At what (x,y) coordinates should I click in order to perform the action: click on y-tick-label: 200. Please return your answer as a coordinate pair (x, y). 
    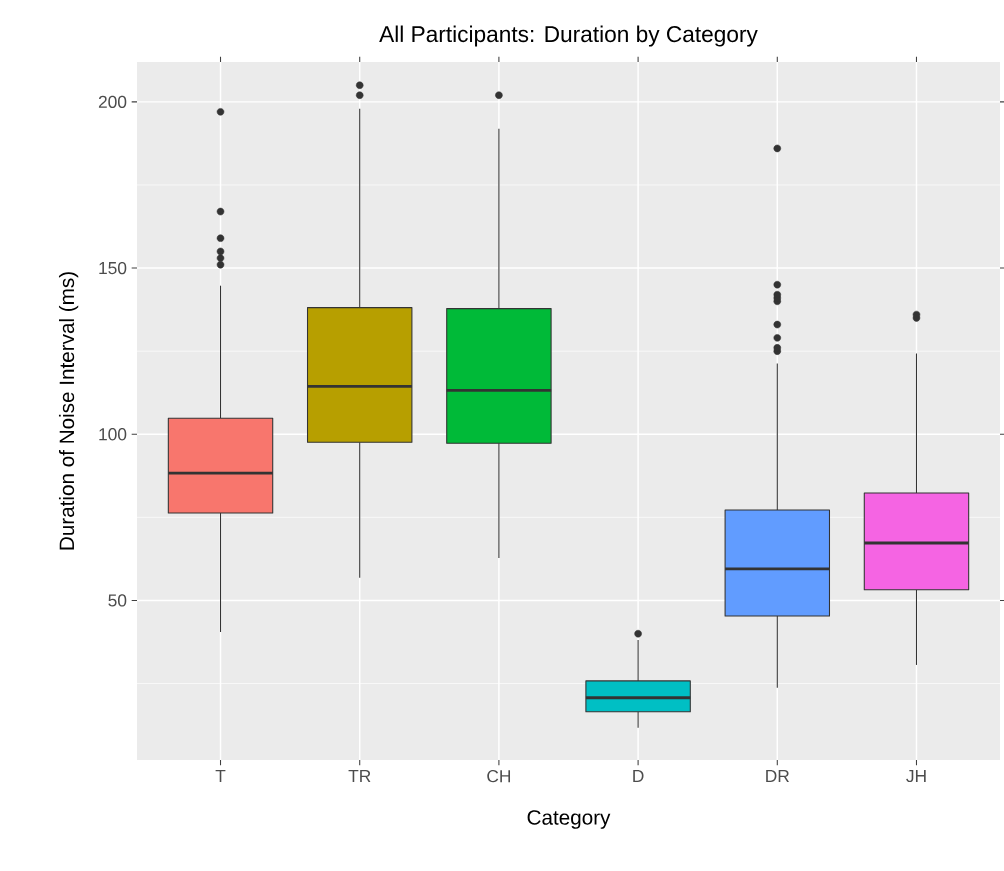
    Looking at the image, I should click on (112, 102).